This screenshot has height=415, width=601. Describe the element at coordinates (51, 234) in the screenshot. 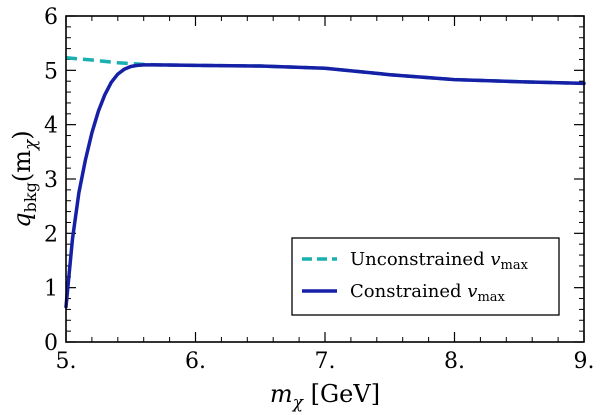

I see `y-tick-label: 2` at that location.